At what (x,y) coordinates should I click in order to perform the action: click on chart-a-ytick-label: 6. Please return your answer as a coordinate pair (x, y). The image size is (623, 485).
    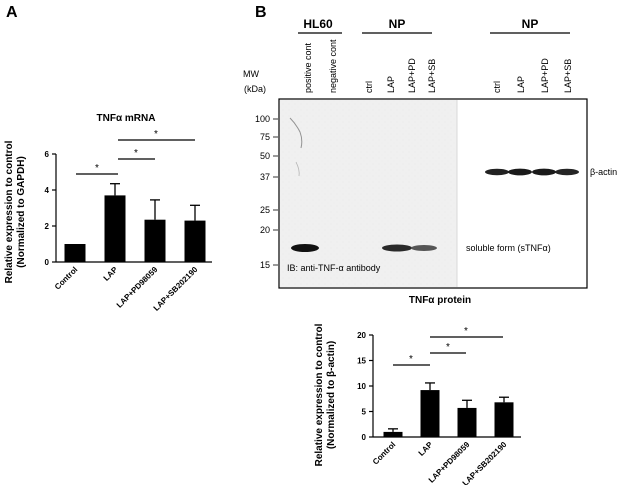
    Looking at the image, I should click on (47, 154).